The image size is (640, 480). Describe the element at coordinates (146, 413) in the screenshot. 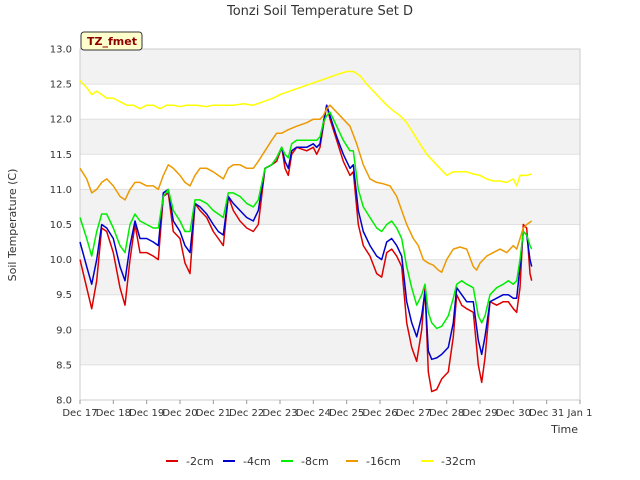

I see `x-tick-label: Dec 19` at that location.